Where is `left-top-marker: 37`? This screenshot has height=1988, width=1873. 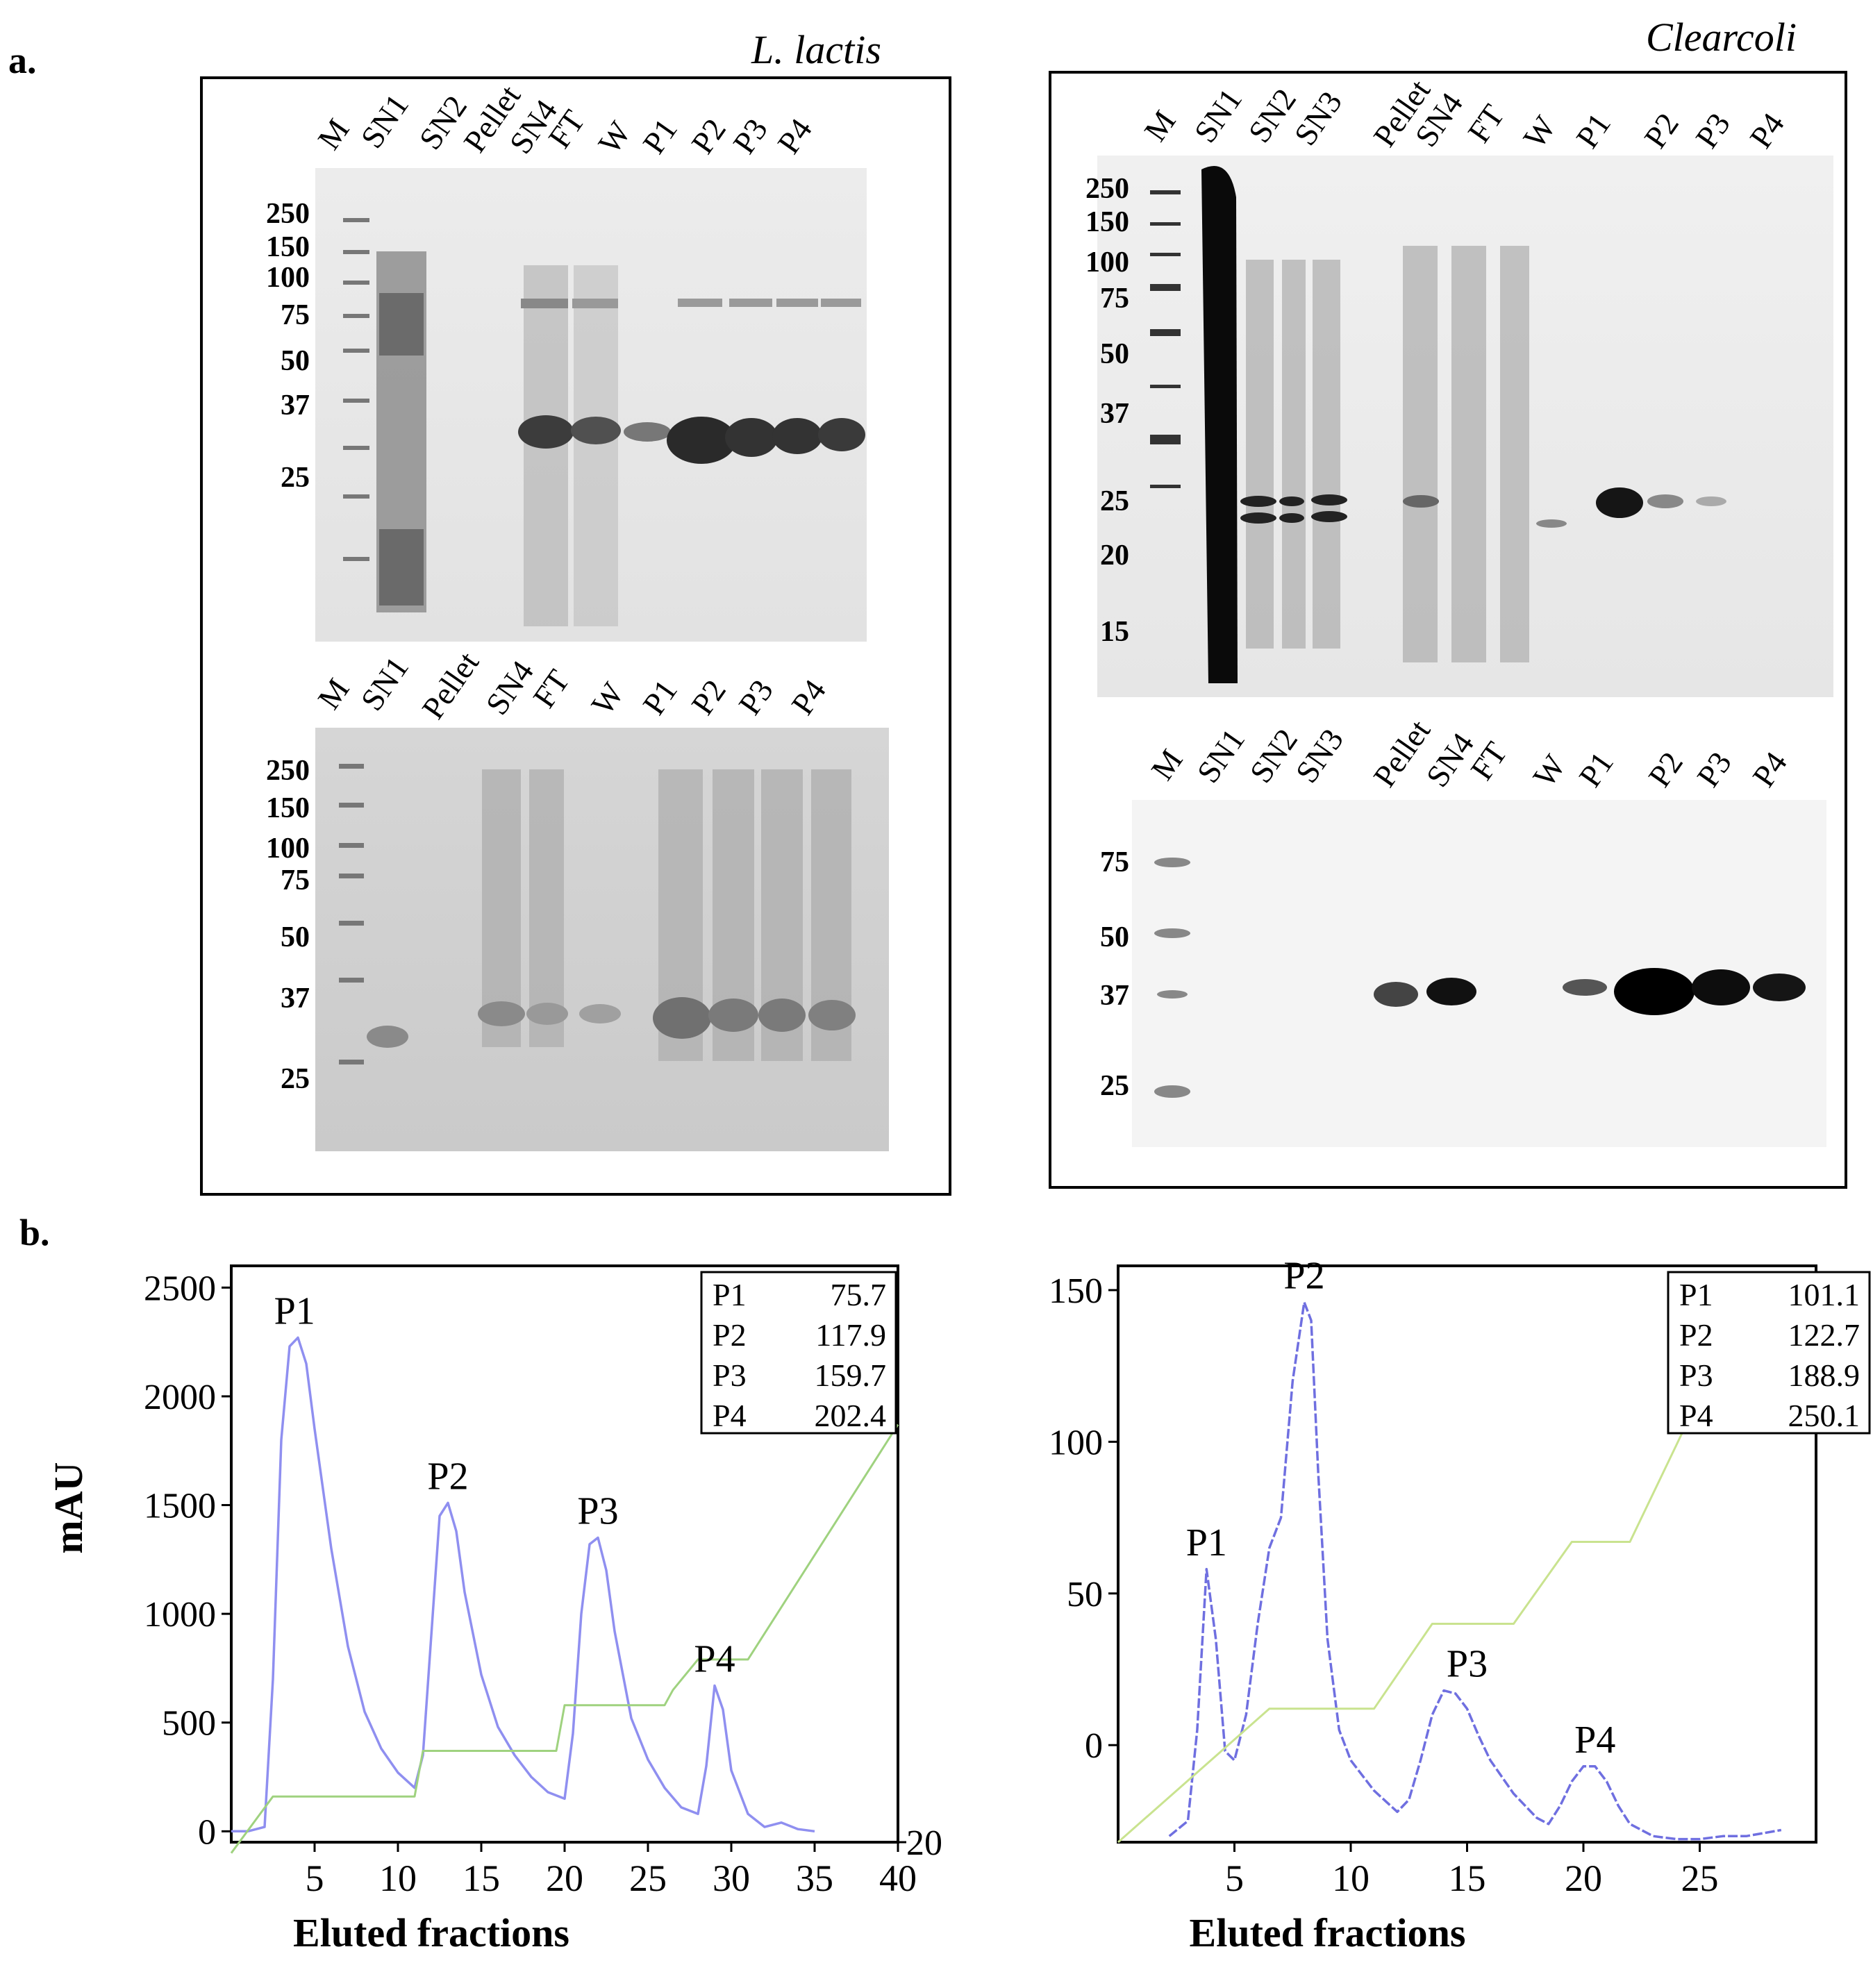 left-top-marker: 37 is located at coordinates (295, 405).